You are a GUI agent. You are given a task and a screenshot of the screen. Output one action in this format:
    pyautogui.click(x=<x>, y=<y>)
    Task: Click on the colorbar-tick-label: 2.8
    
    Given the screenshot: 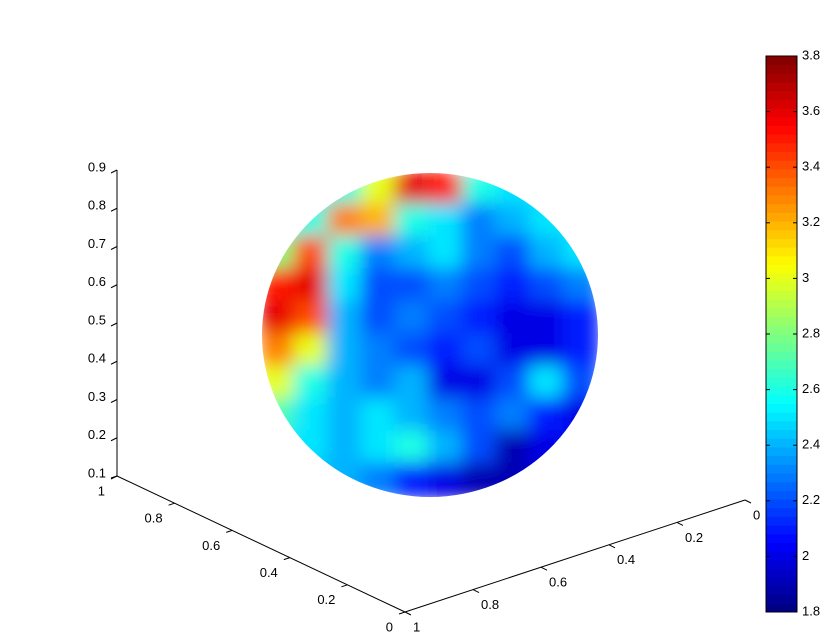 What is the action you would take?
    pyautogui.click(x=811, y=332)
    